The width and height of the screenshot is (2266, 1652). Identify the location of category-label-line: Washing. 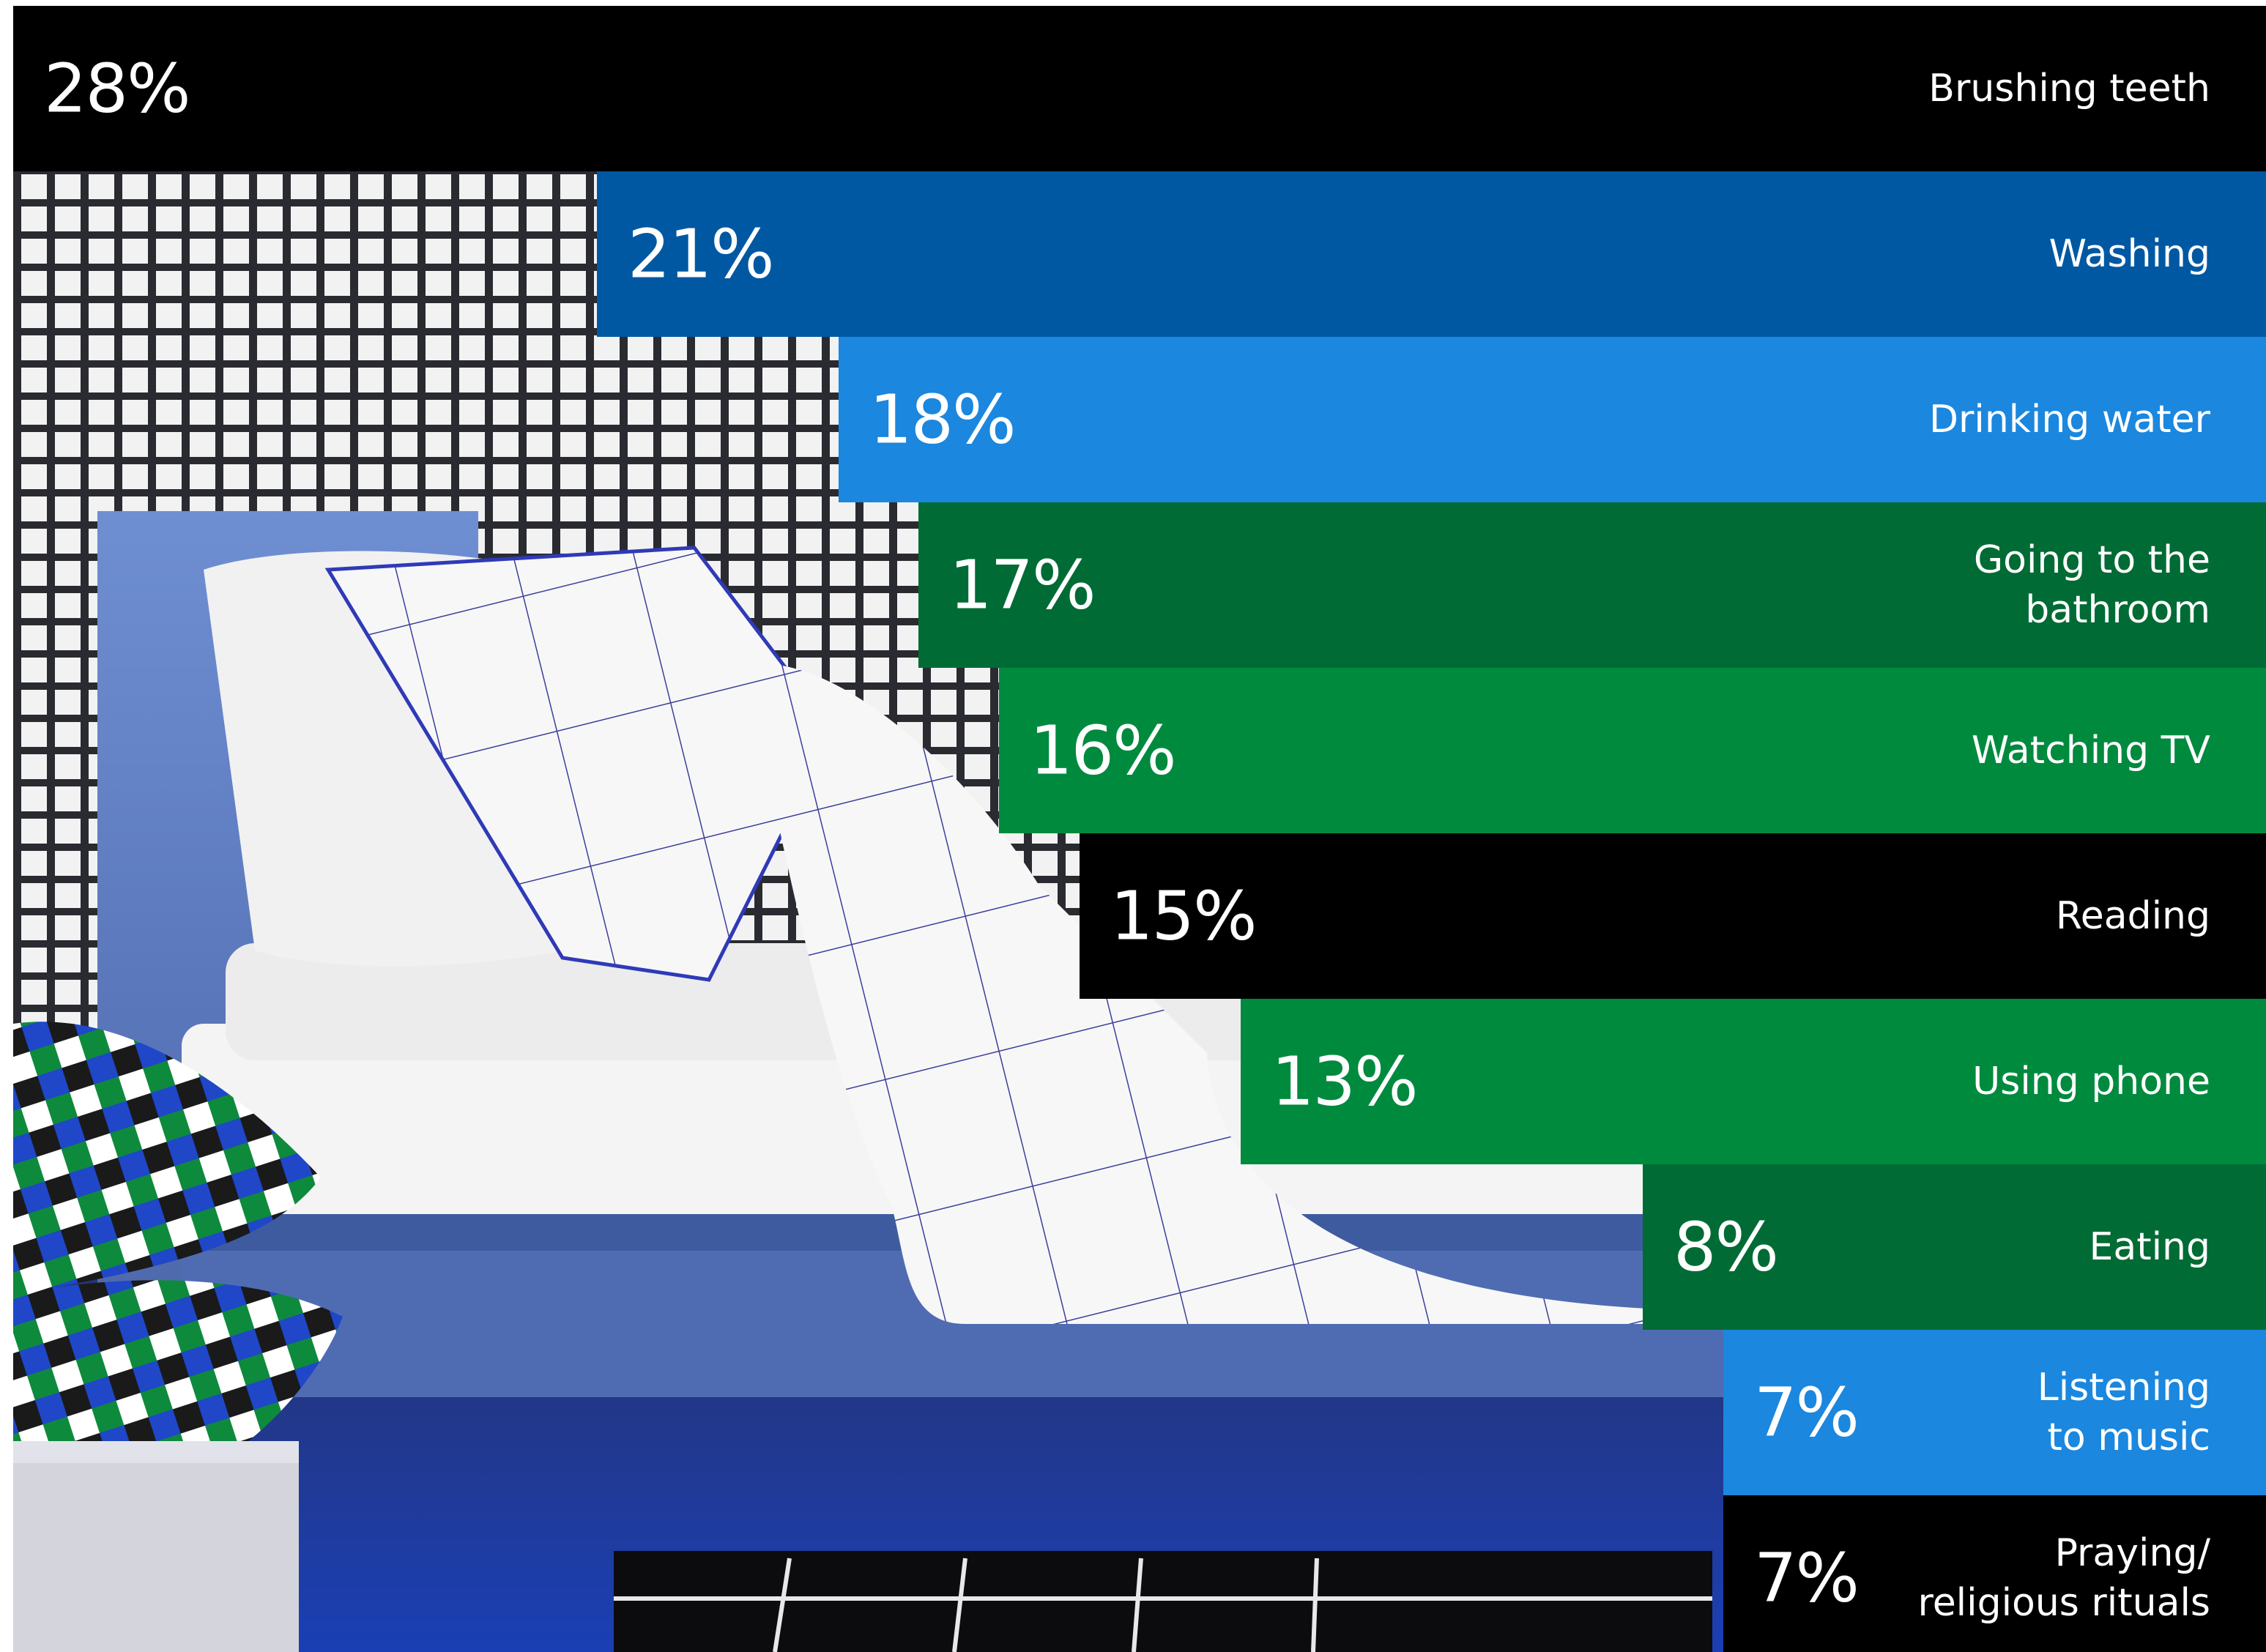
(2129, 254).